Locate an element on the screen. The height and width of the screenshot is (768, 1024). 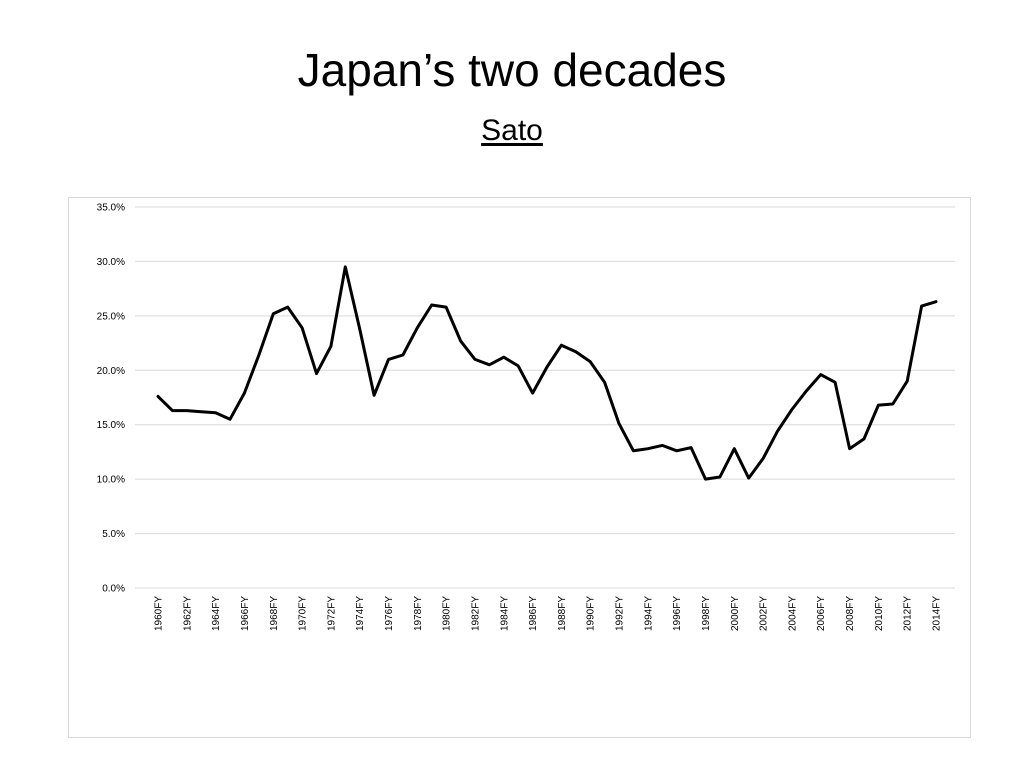
x-tick-label: 1972FY is located at coordinates (331, 613).